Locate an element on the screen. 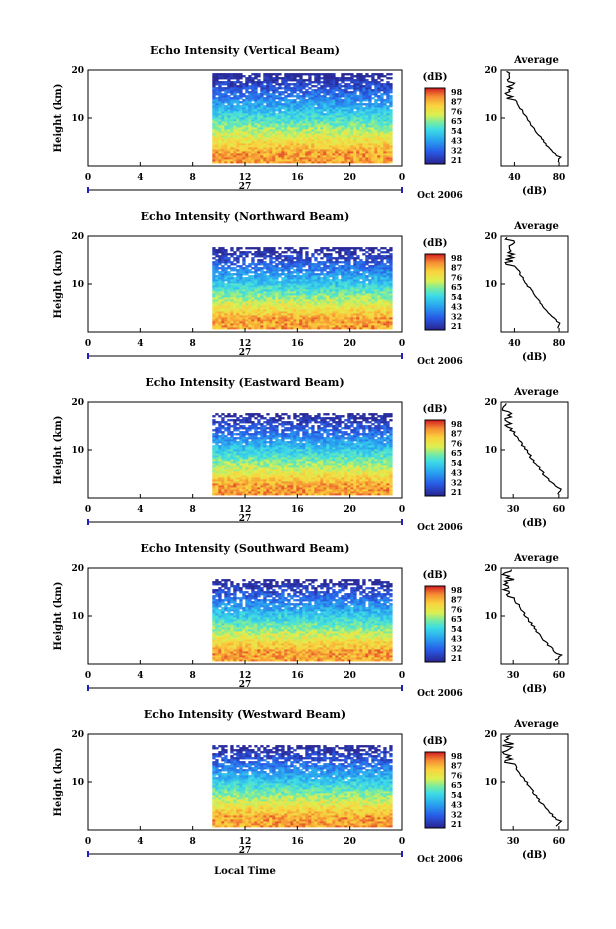  colorbar is located at coordinates (435, 292).